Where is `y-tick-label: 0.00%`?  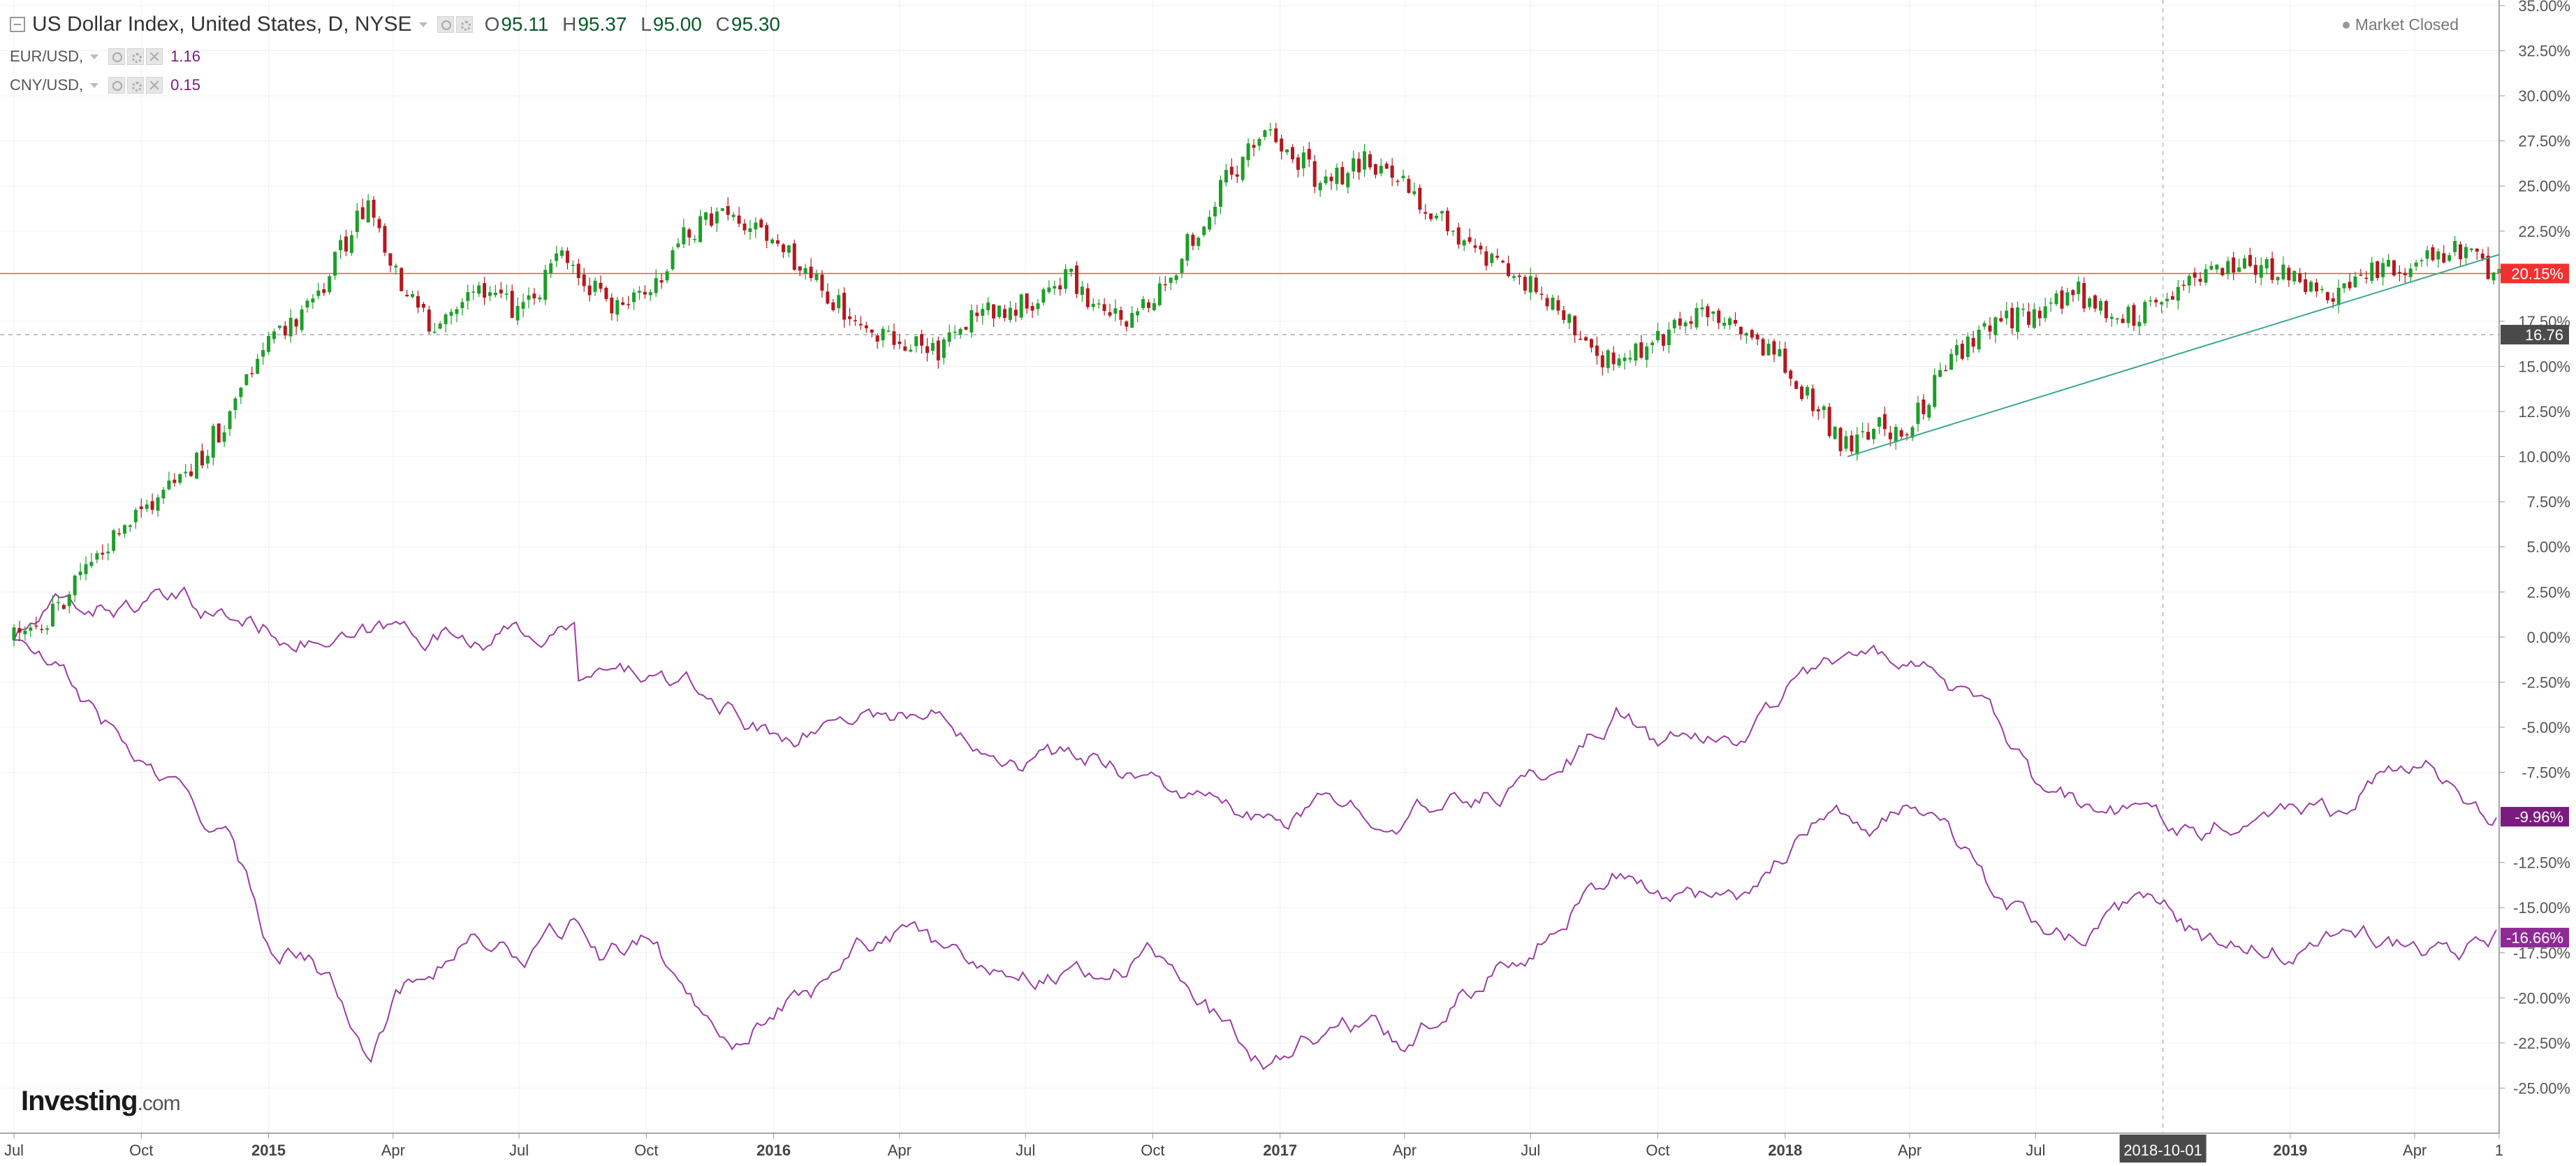
y-tick-label: 0.00% is located at coordinates (2548, 637).